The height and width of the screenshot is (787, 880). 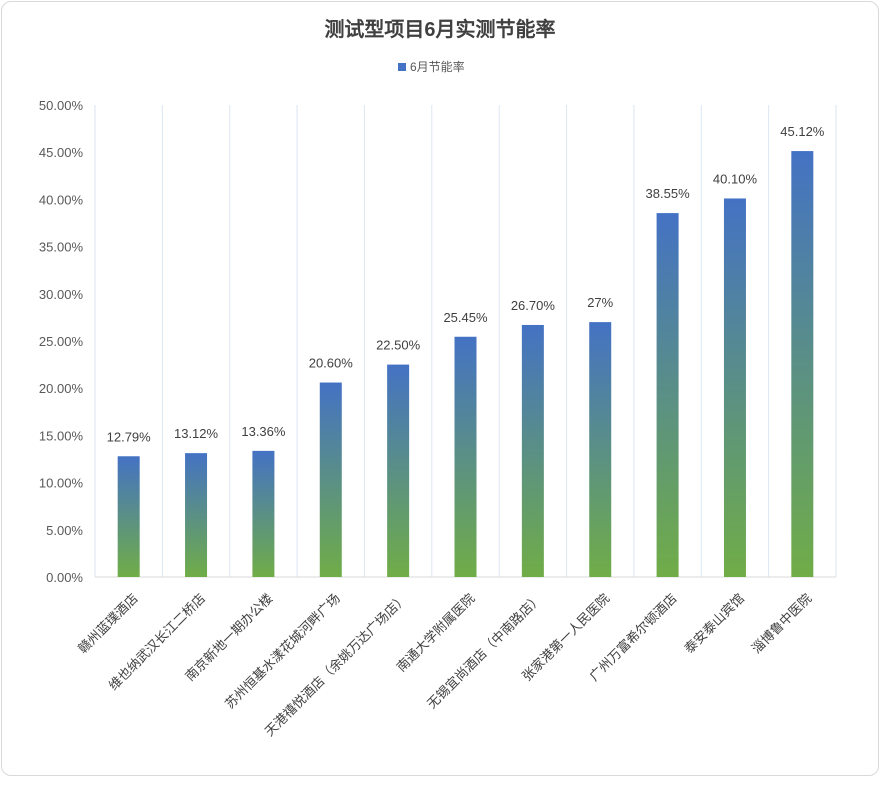 What do you see at coordinates (64, 530) in the screenshot?
I see `y-tick-label: 5.00%` at bounding box center [64, 530].